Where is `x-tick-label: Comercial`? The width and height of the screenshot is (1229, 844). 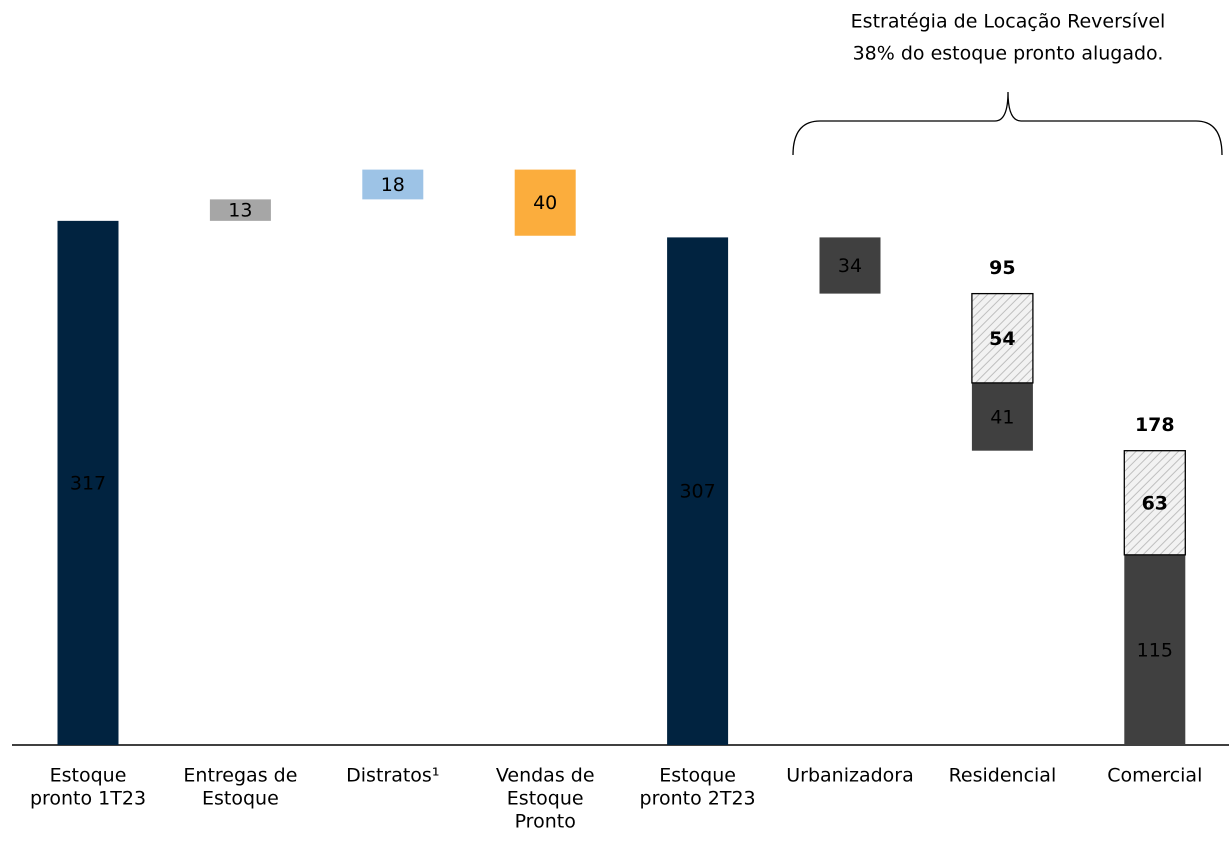 x-tick-label: Comercial is located at coordinates (1154, 776).